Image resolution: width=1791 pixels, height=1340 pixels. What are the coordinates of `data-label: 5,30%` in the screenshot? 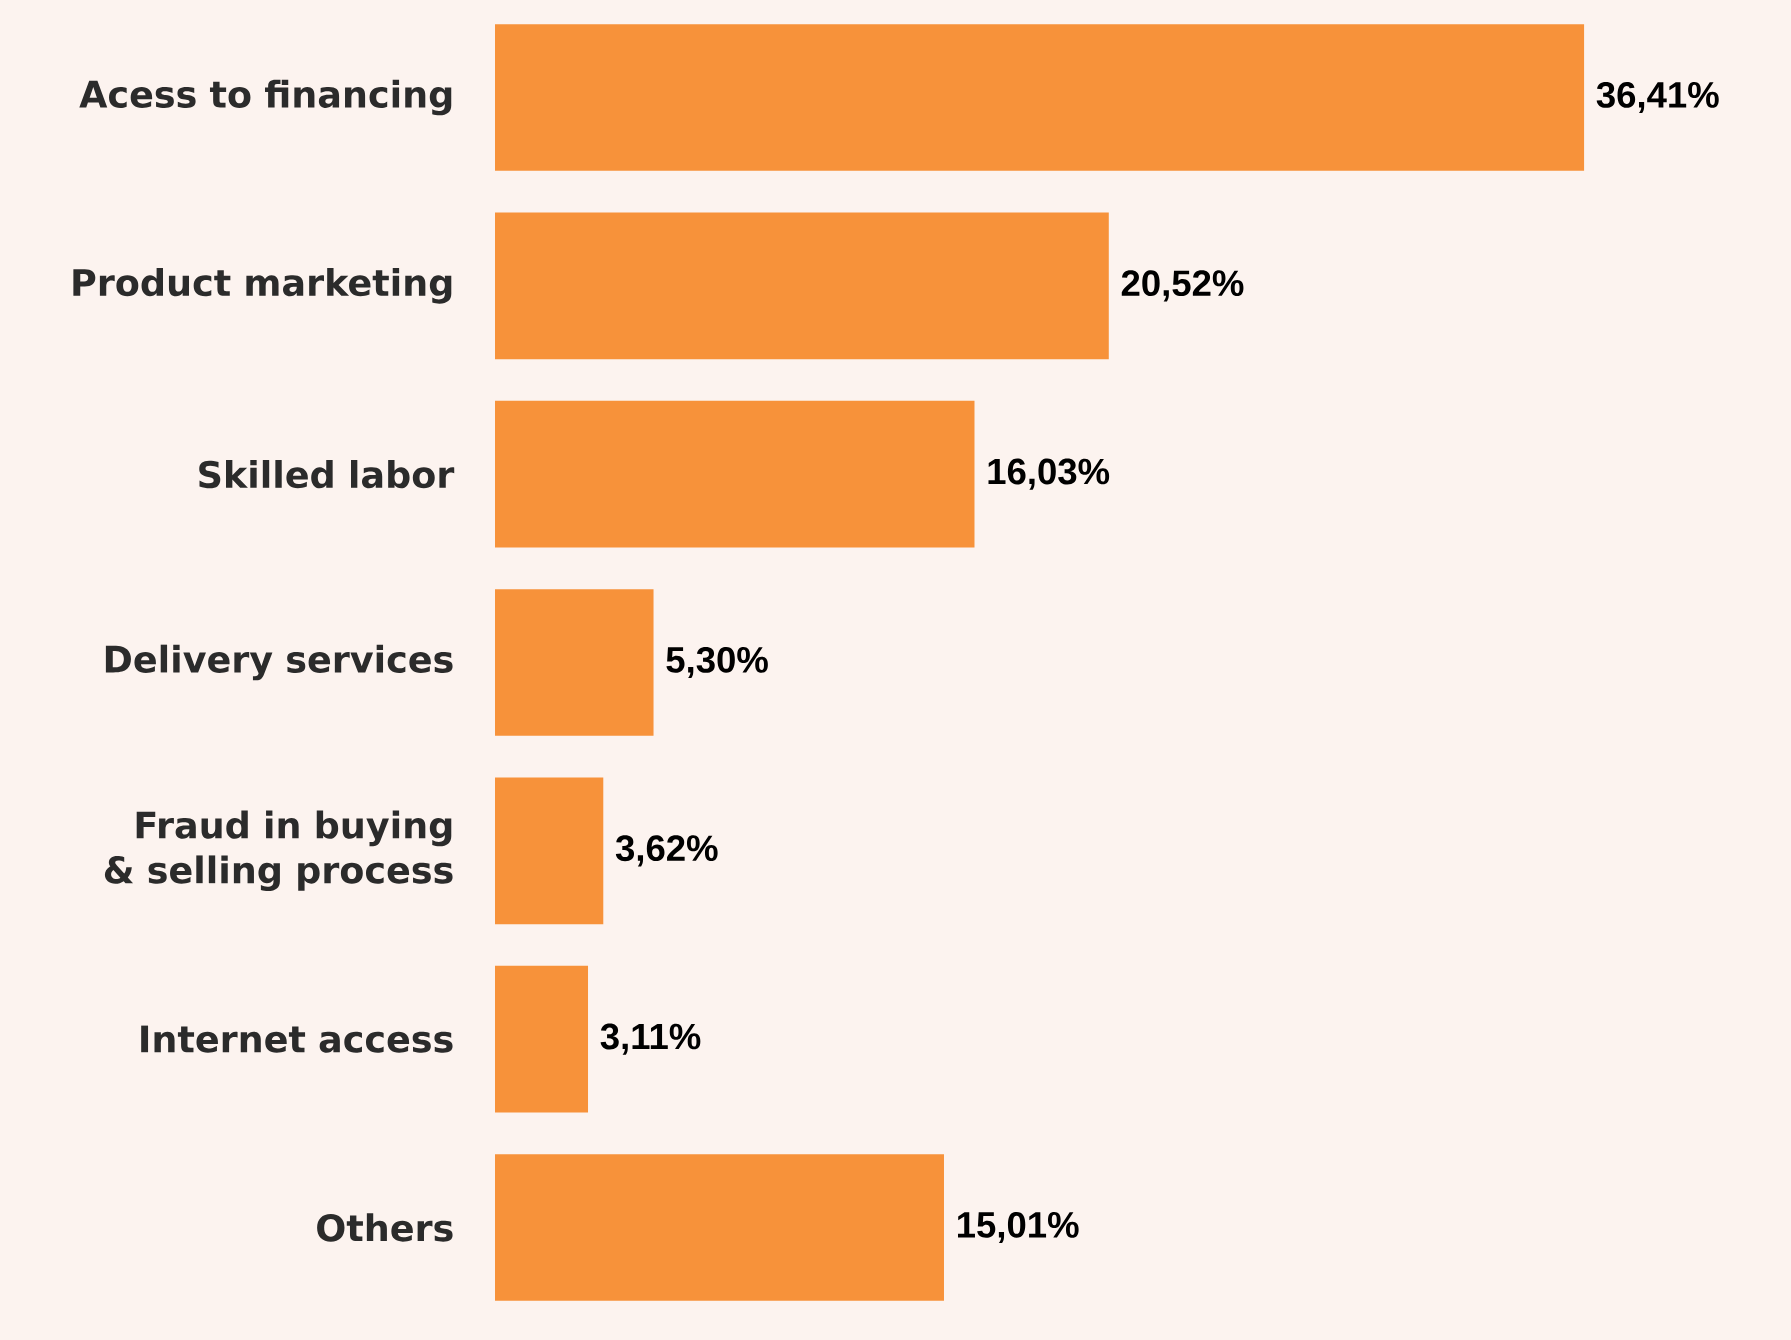 It's located at (717, 662).